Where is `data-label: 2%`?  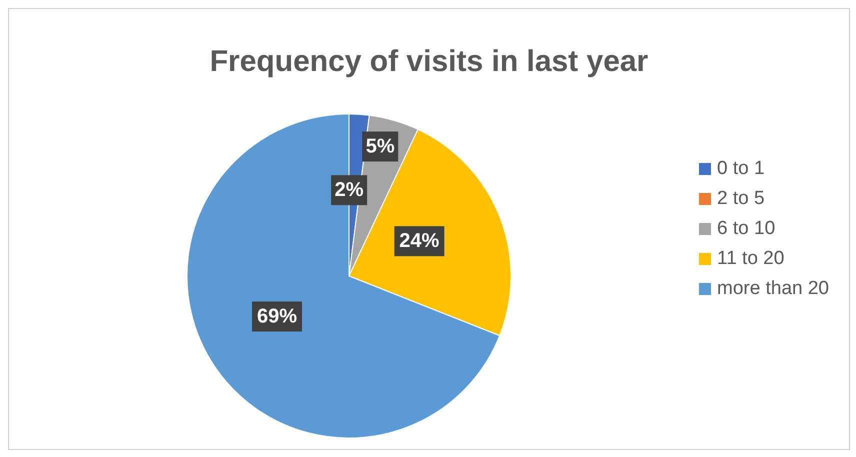
data-label: 2% is located at coordinates (349, 190).